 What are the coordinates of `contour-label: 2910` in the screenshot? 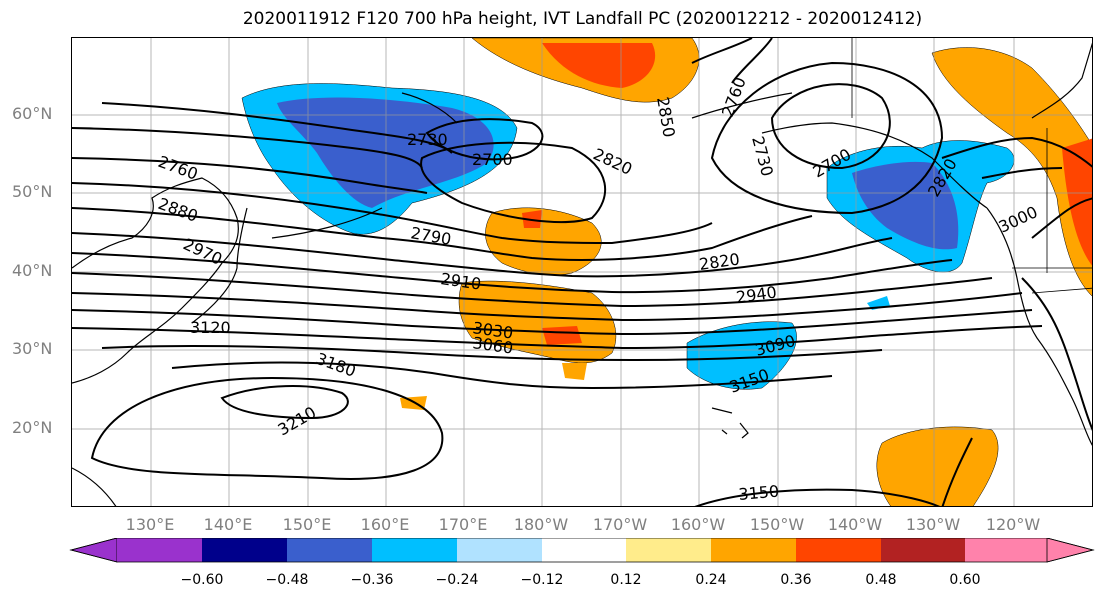 It's located at (460, 281).